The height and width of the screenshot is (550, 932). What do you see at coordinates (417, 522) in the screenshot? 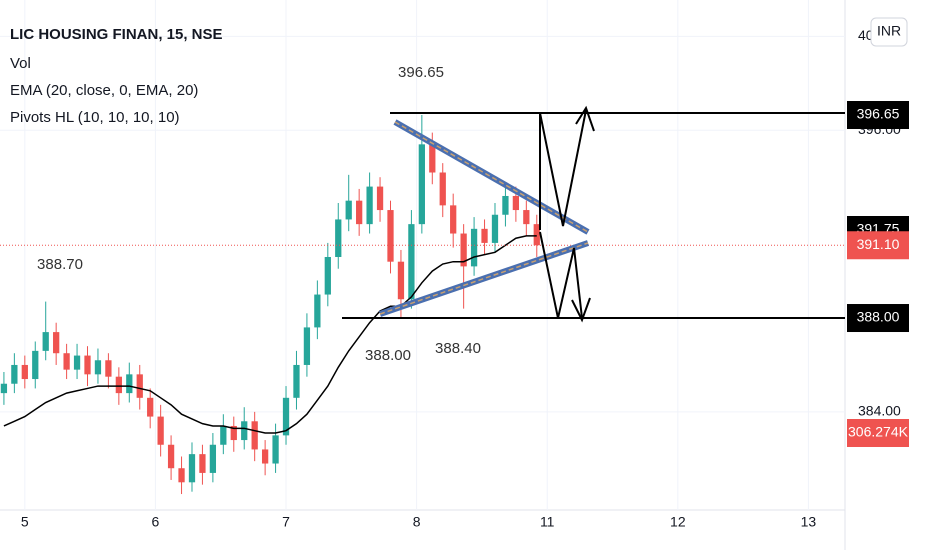
I see `x-tick-label: 8` at bounding box center [417, 522].